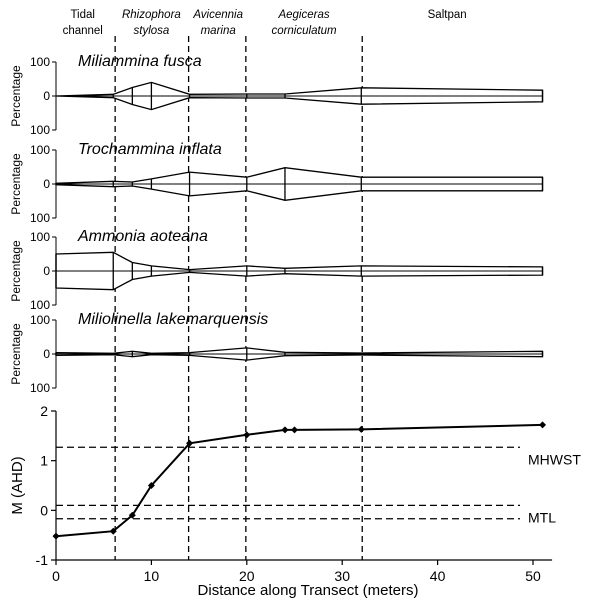 The image size is (608, 601). Describe the element at coordinates (342, 576) in the screenshot. I see `x-tick-label: 30` at that location.